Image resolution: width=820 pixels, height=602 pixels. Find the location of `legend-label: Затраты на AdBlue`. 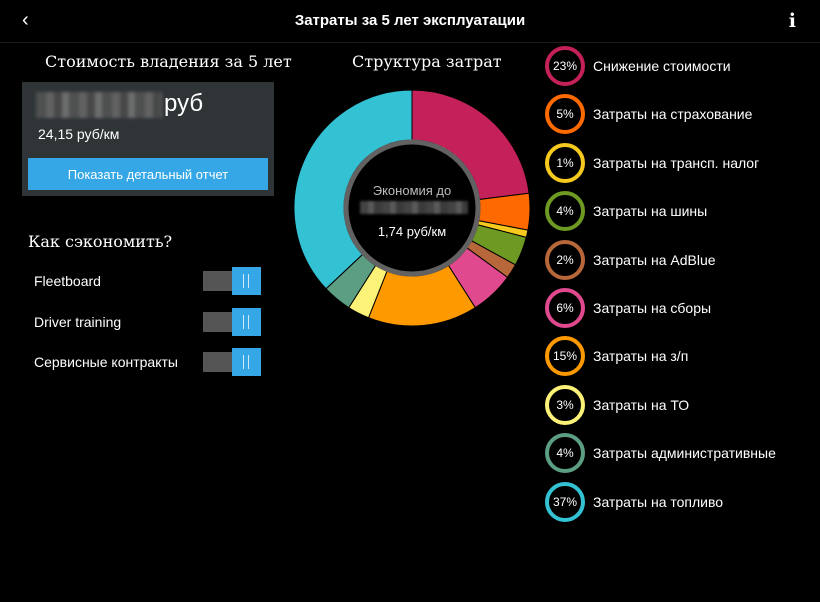

legend-label: Затраты на AdBlue is located at coordinates (654, 259).